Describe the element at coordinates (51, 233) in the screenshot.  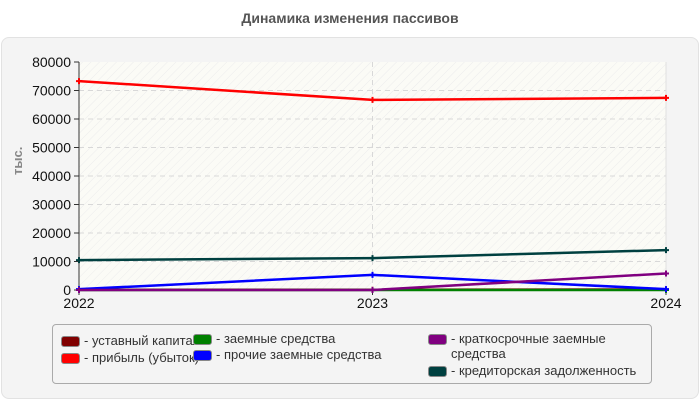
I see `y-tick-label: 20000` at that location.